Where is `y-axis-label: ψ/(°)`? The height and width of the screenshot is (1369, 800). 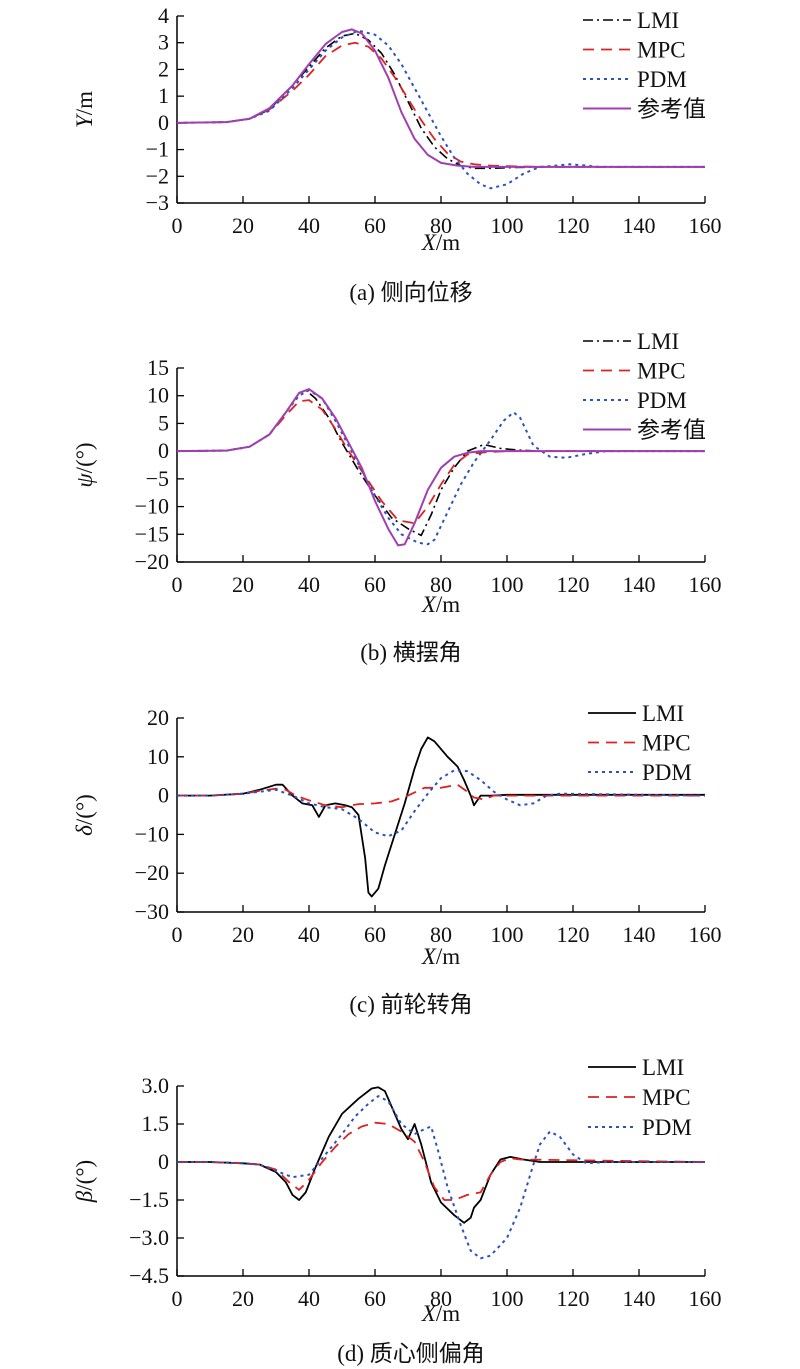
y-axis-label: ψ/(°) is located at coordinates (84, 464).